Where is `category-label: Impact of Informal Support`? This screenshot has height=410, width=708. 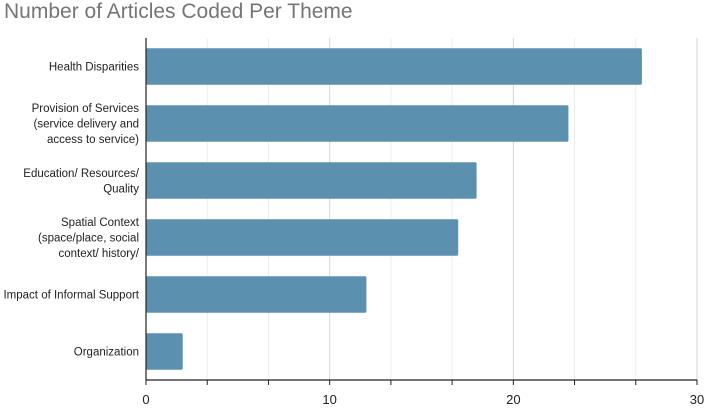 category-label: Impact of Informal Support is located at coordinates (71, 296).